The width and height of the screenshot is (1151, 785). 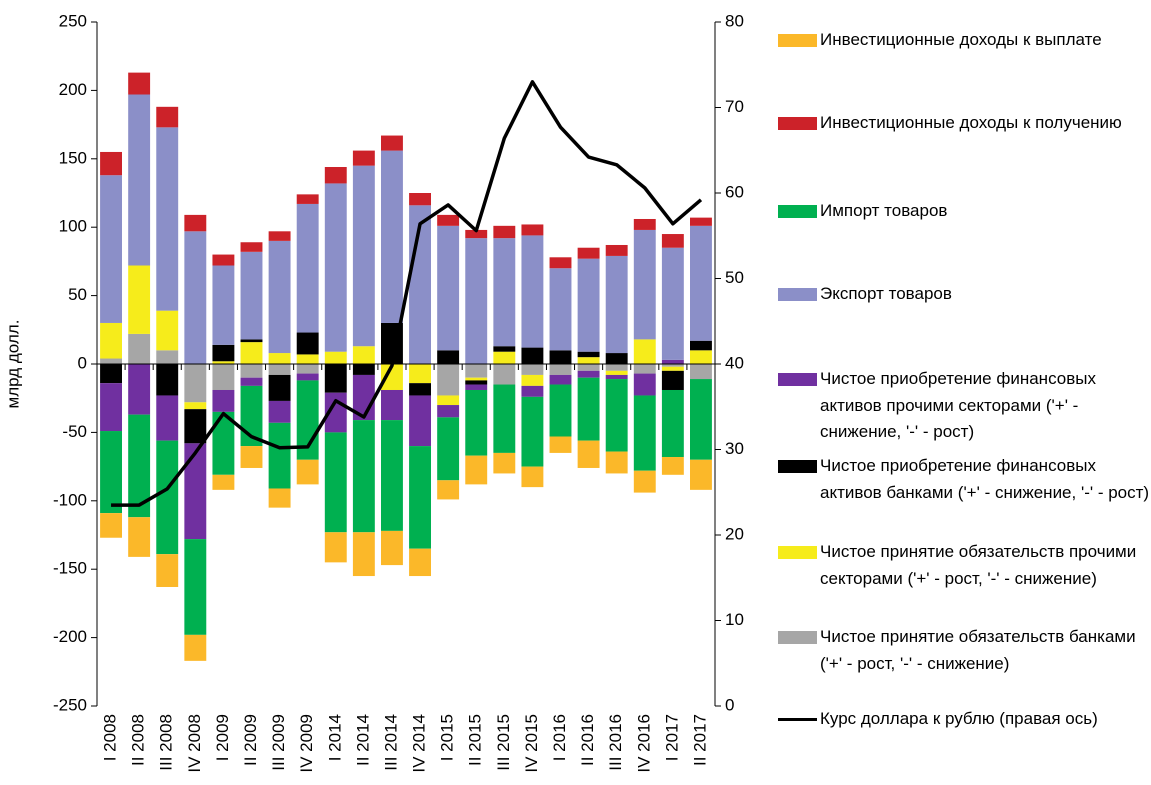 I want to click on x-tick-label: I 2008, so click(x=110, y=737).